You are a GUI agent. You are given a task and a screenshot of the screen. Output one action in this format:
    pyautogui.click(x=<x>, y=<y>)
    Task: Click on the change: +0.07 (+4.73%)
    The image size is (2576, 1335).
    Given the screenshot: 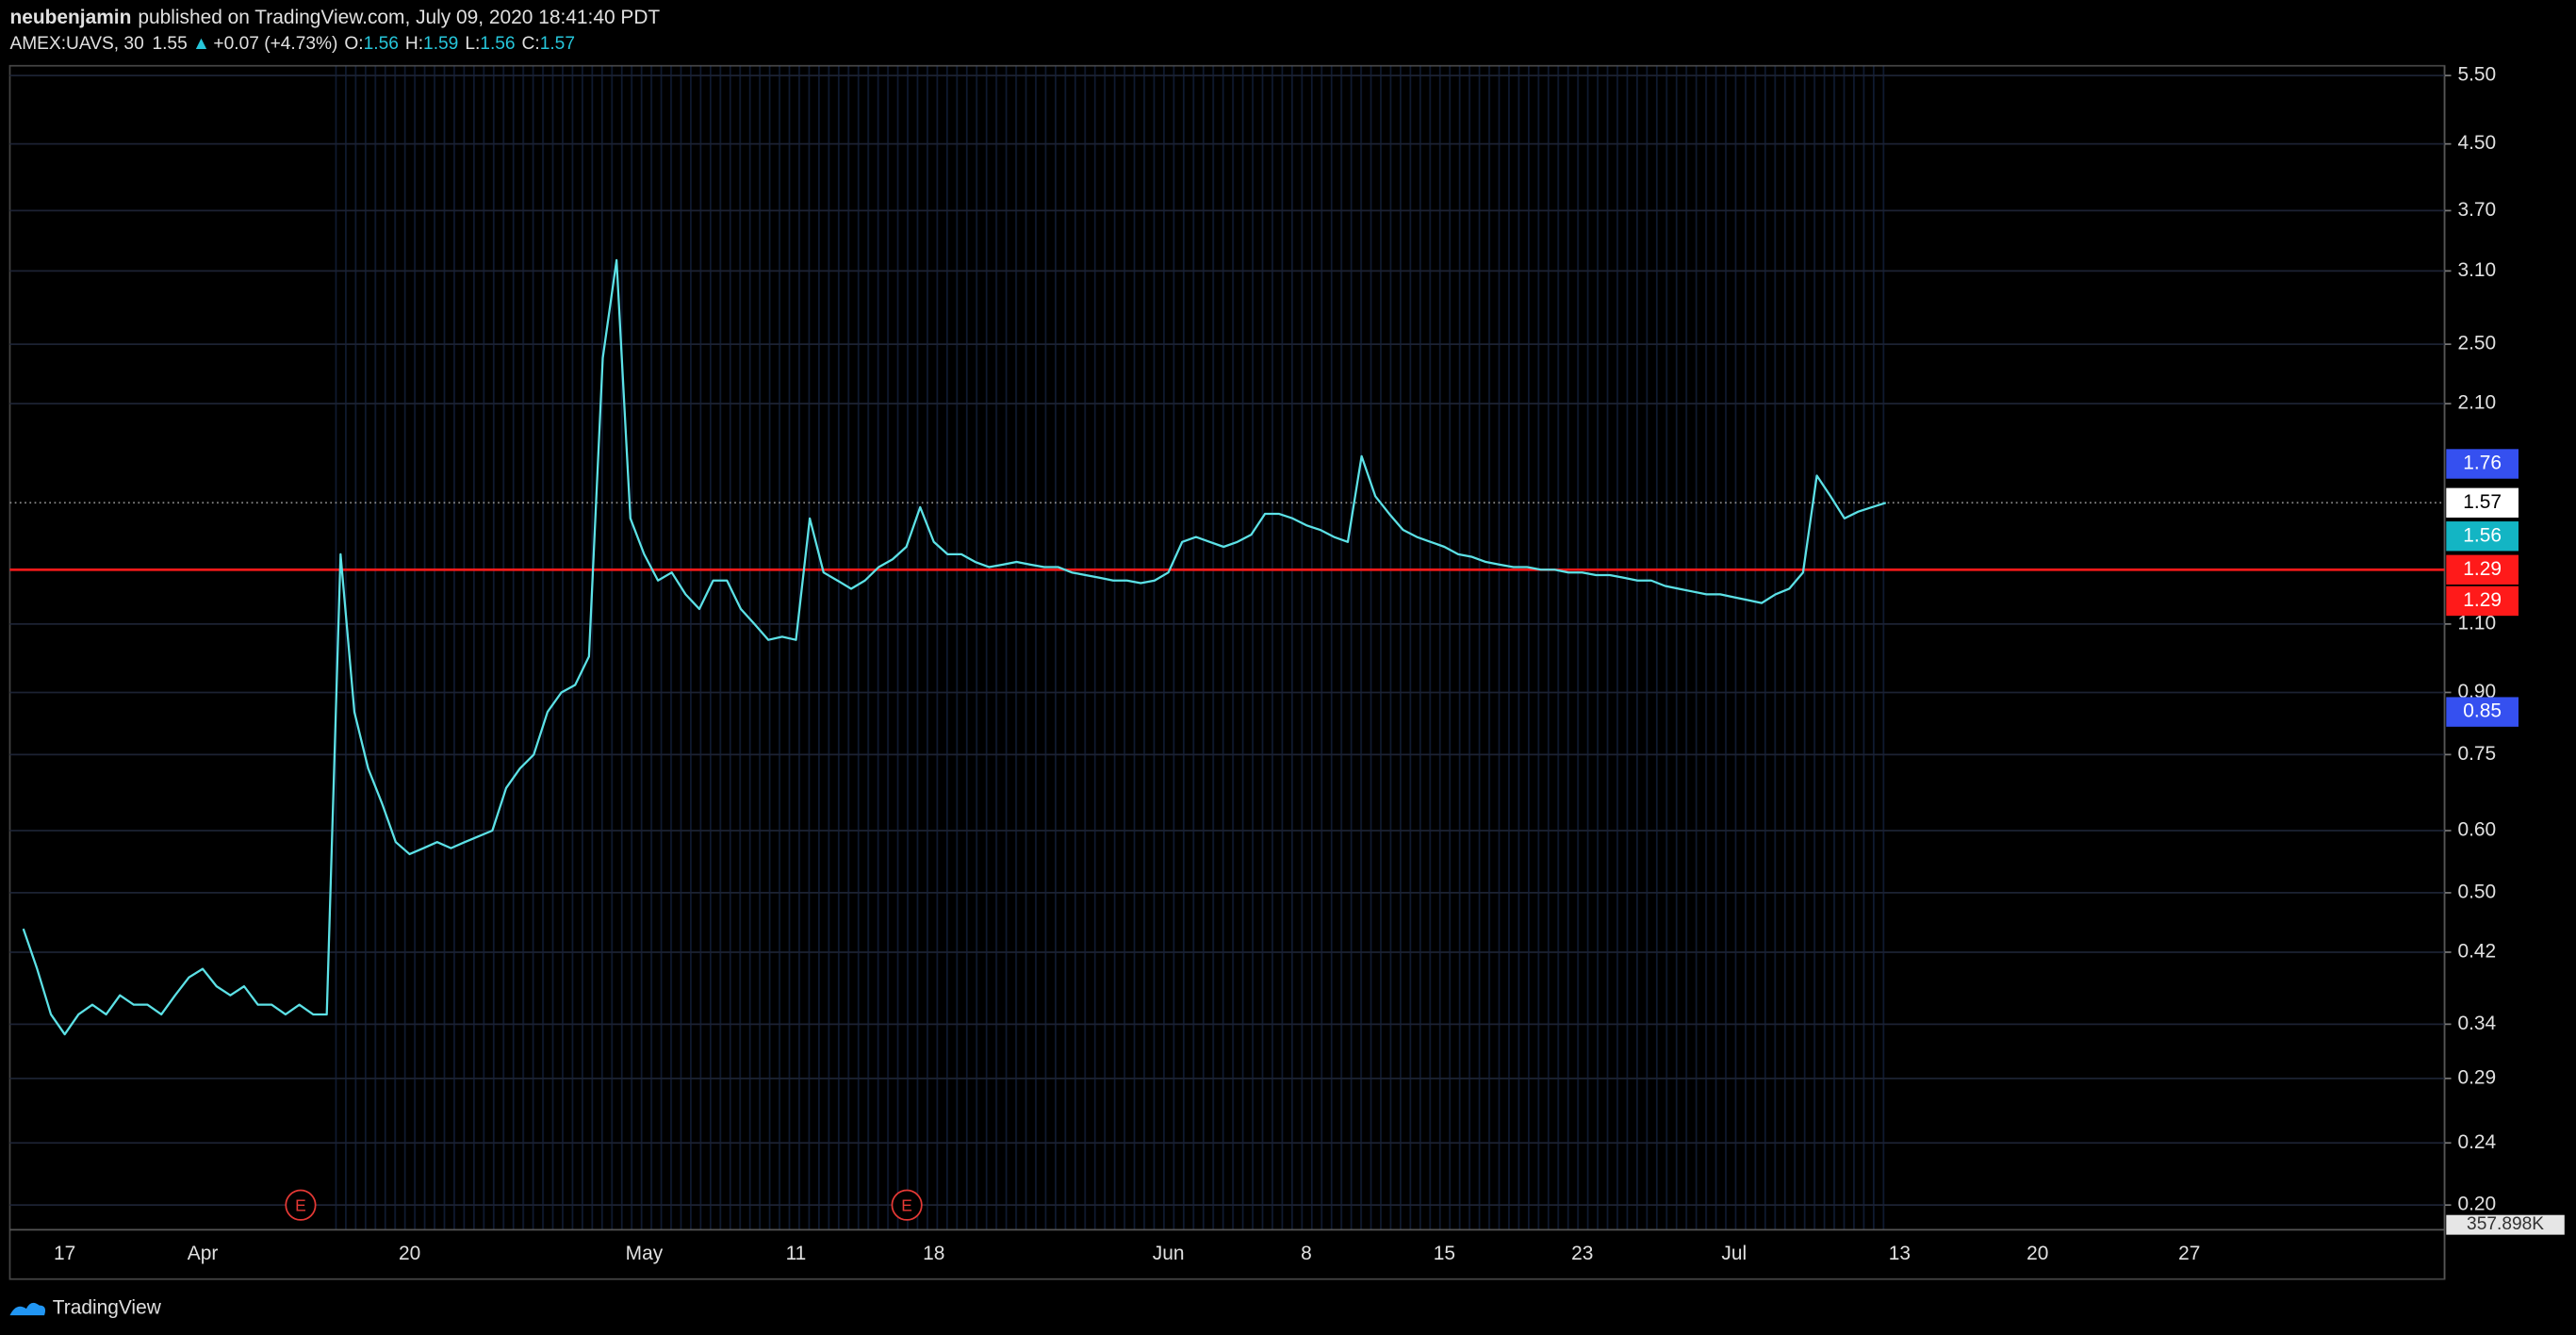 What is the action you would take?
    pyautogui.click(x=275, y=44)
    